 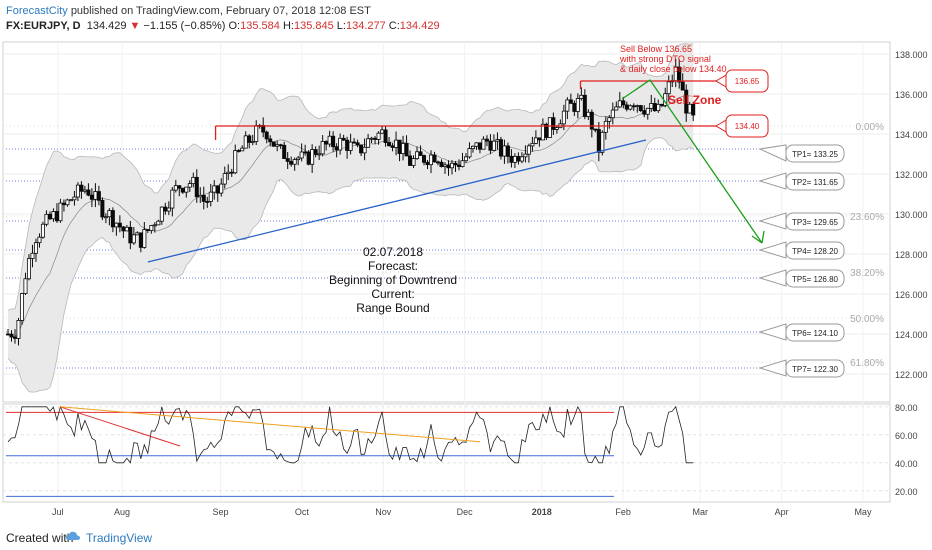 What do you see at coordinates (906, 464) in the screenshot?
I see `osc-y-tick-label: 40.00` at bounding box center [906, 464].